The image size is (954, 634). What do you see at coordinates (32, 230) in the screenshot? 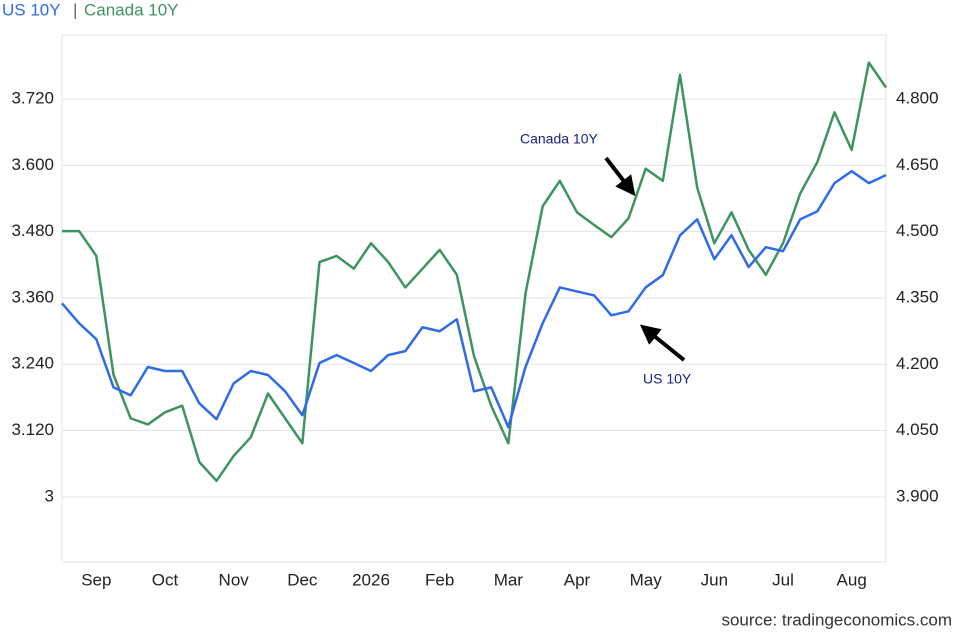
I see `y-tick-label: 3.480` at bounding box center [32, 230].